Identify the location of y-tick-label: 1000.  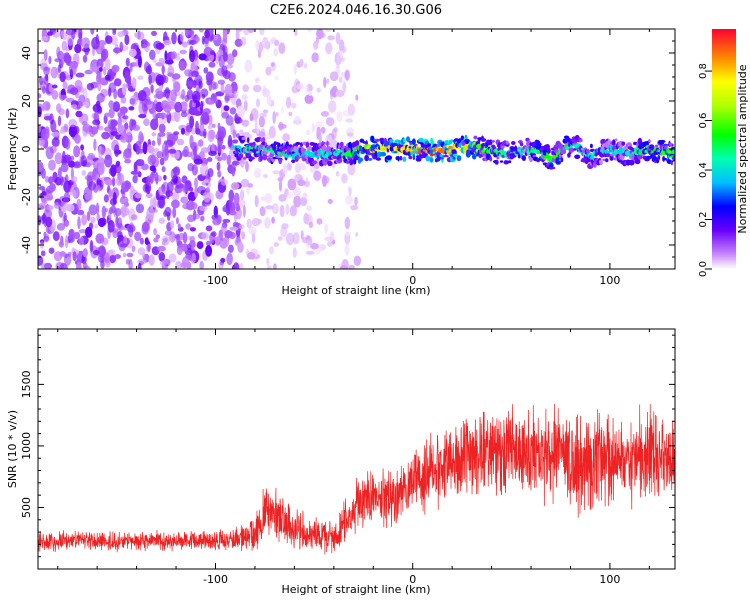
(26, 446).